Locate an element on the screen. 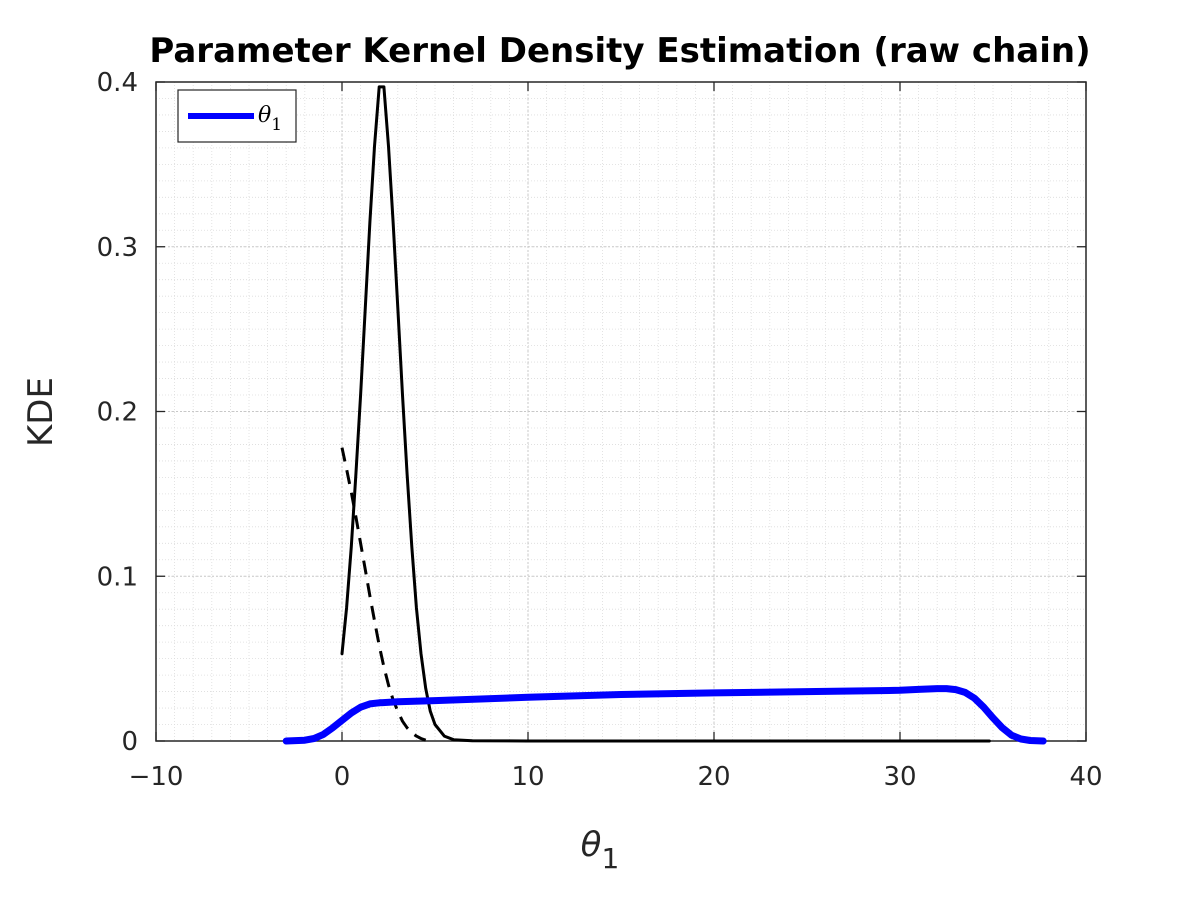 The height and width of the screenshot is (900, 1200). series-line-theta1 is located at coordinates (664, 715).